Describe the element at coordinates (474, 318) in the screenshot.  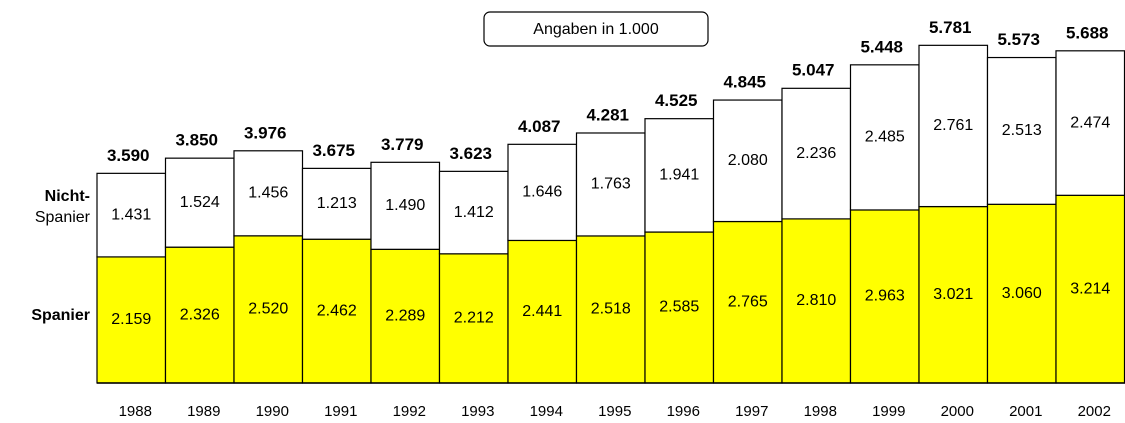
I see `value-label: 2.212` at that location.